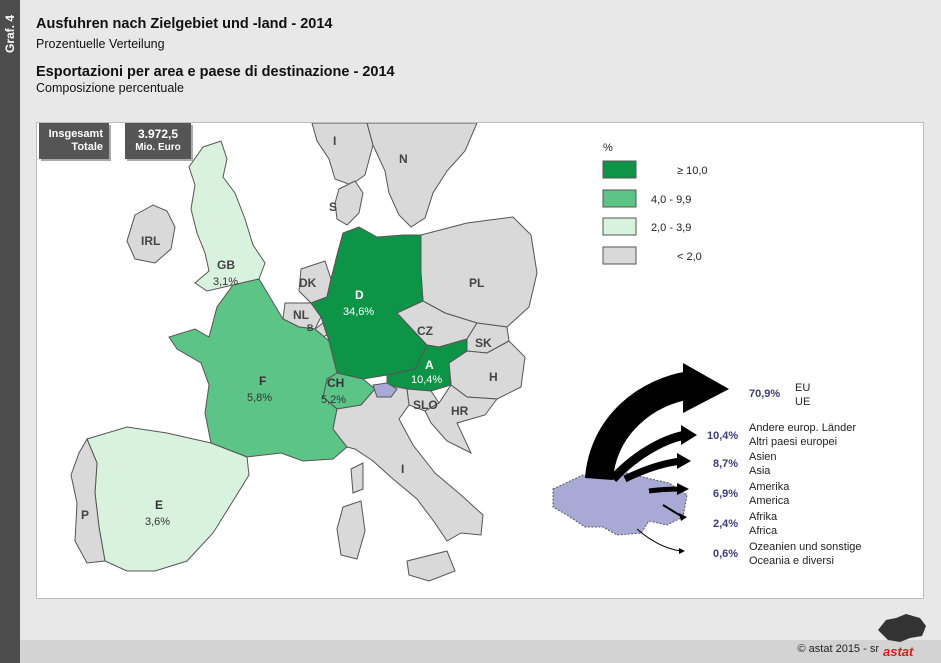  What do you see at coordinates (725, 464) in the screenshot?
I see `flow-value-asia: 8,7%` at bounding box center [725, 464].